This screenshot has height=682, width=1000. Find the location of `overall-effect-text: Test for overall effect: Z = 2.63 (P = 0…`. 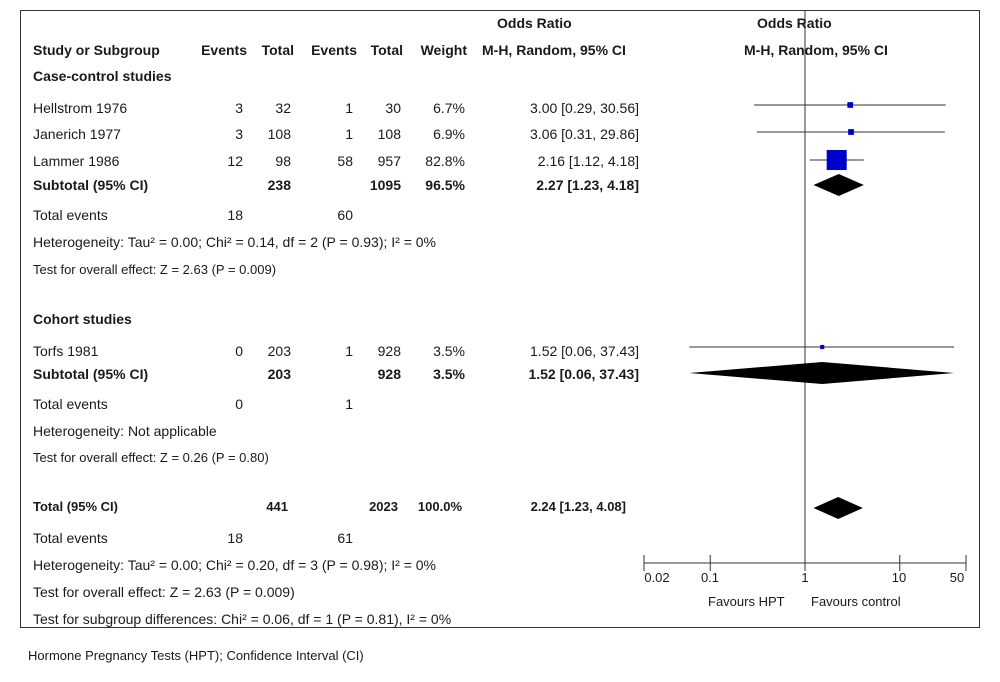

overall-effect-text: Test for overall effect: Z = 2.63 (P = 0… is located at coordinates (155, 269).